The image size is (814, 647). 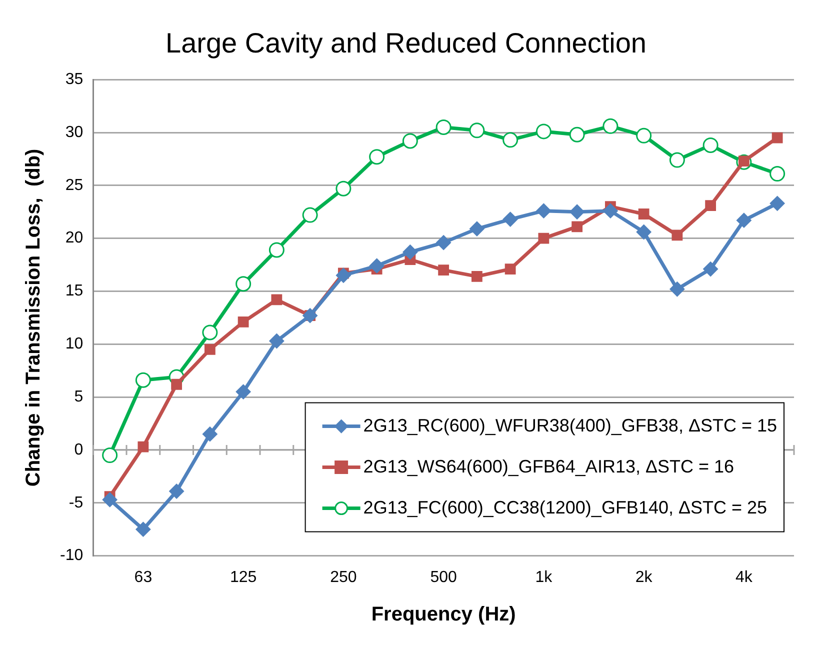 I want to click on y-tick-label: 5, so click(x=79, y=397).